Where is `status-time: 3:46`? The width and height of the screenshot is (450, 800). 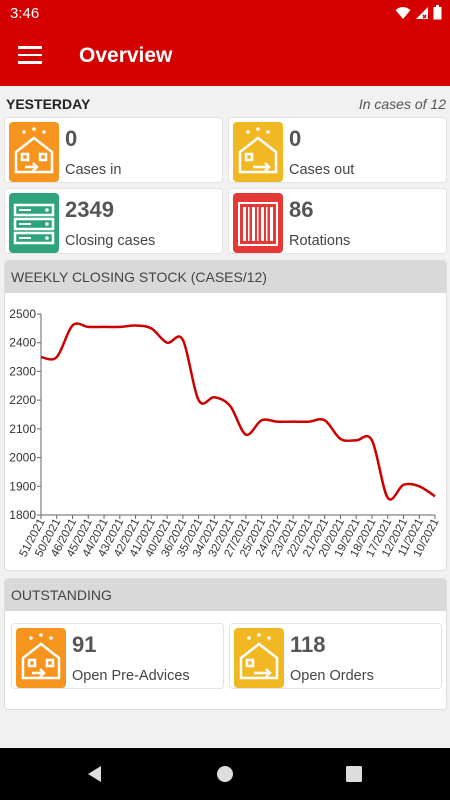 status-time: 3:46 is located at coordinates (25, 13).